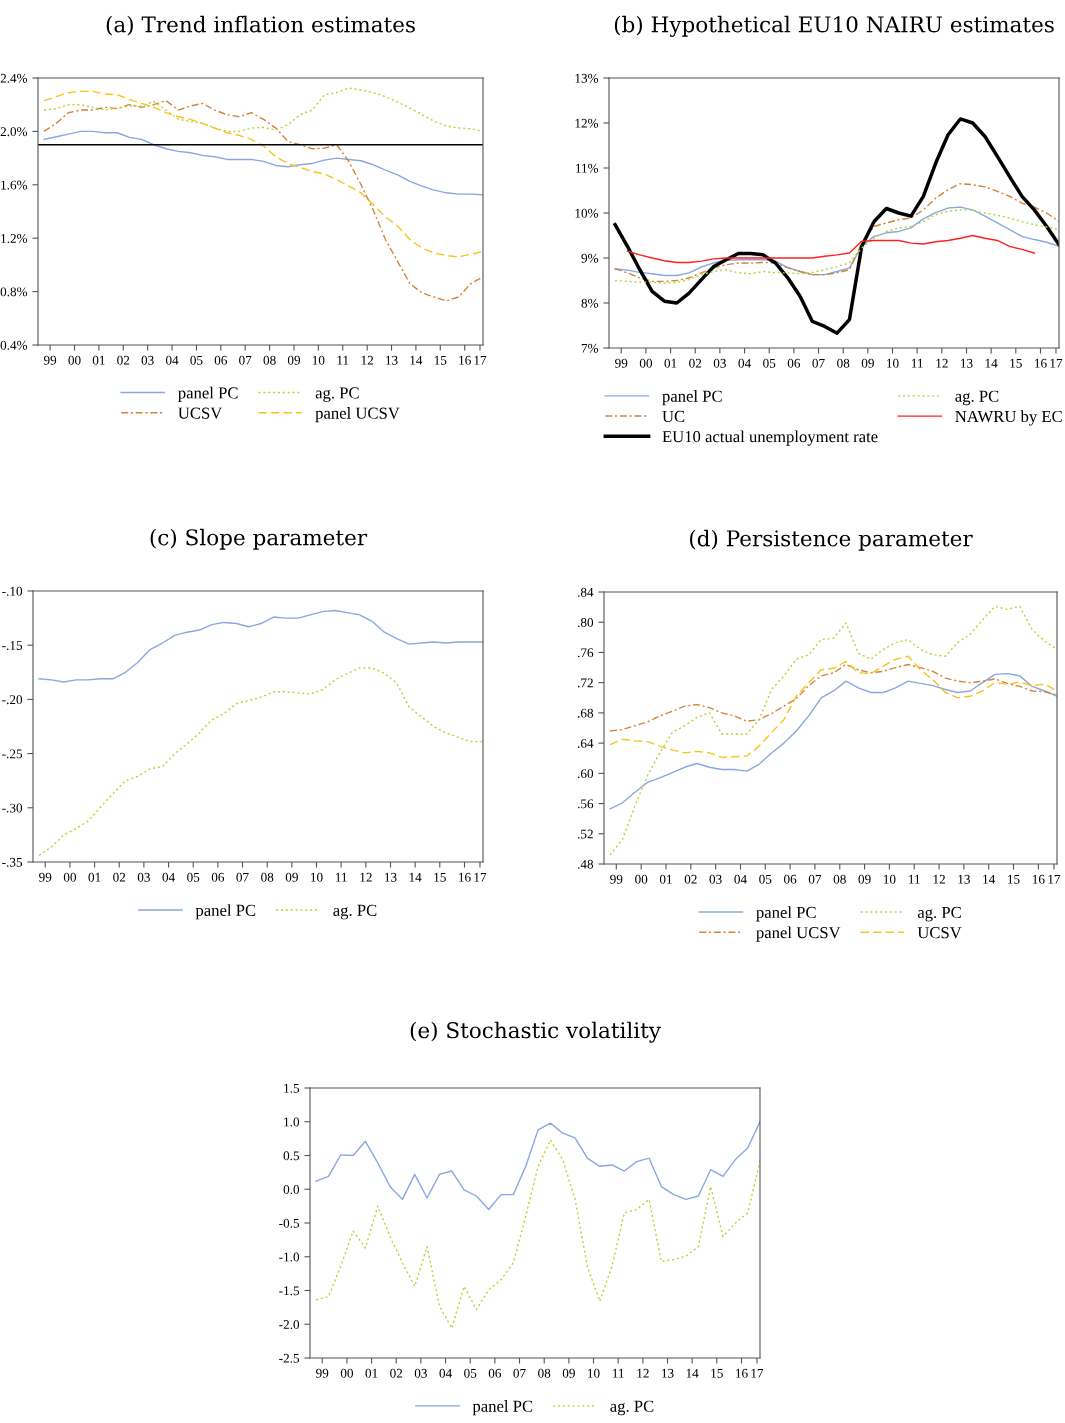  What do you see at coordinates (587, 213) in the screenshot?
I see `y-tick-label: 10%` at bounding box center [587, 213].